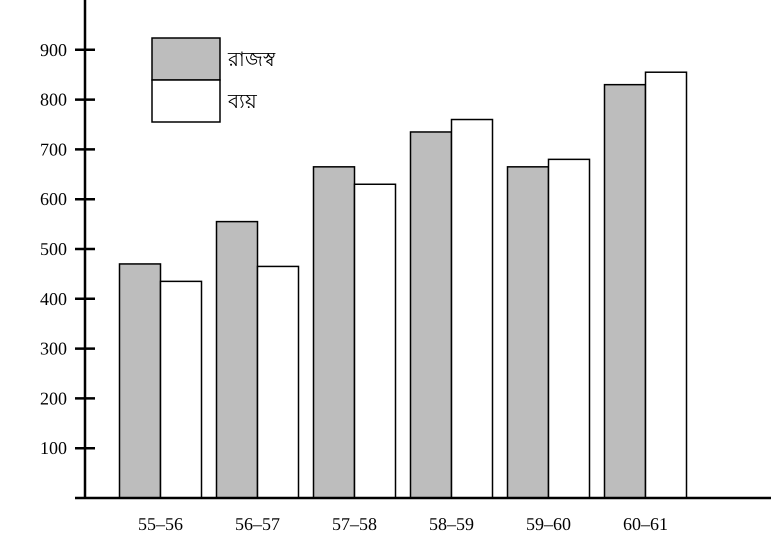  Describe the element at coordinates (53, 149) in the screenshot. I see `y-tick-label: 700` at that location.